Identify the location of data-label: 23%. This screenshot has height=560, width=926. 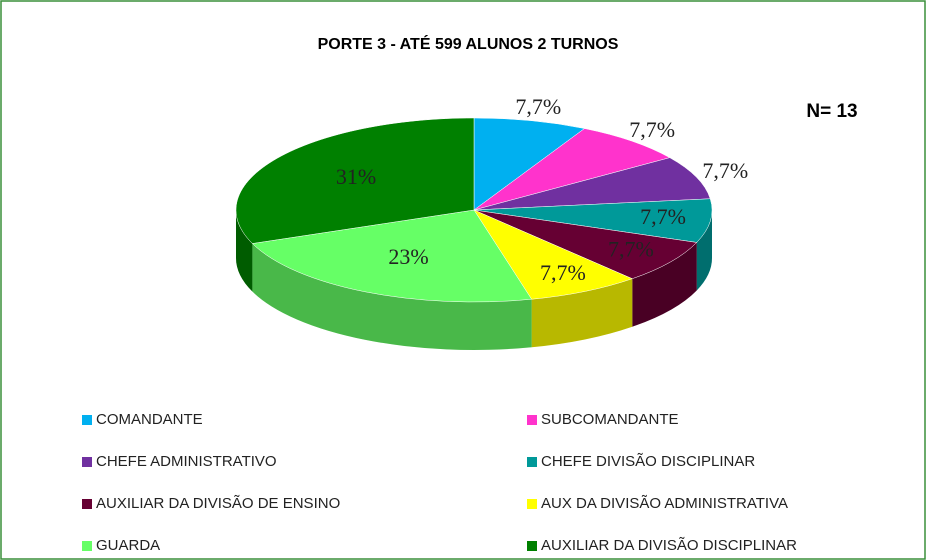
(408, 256).